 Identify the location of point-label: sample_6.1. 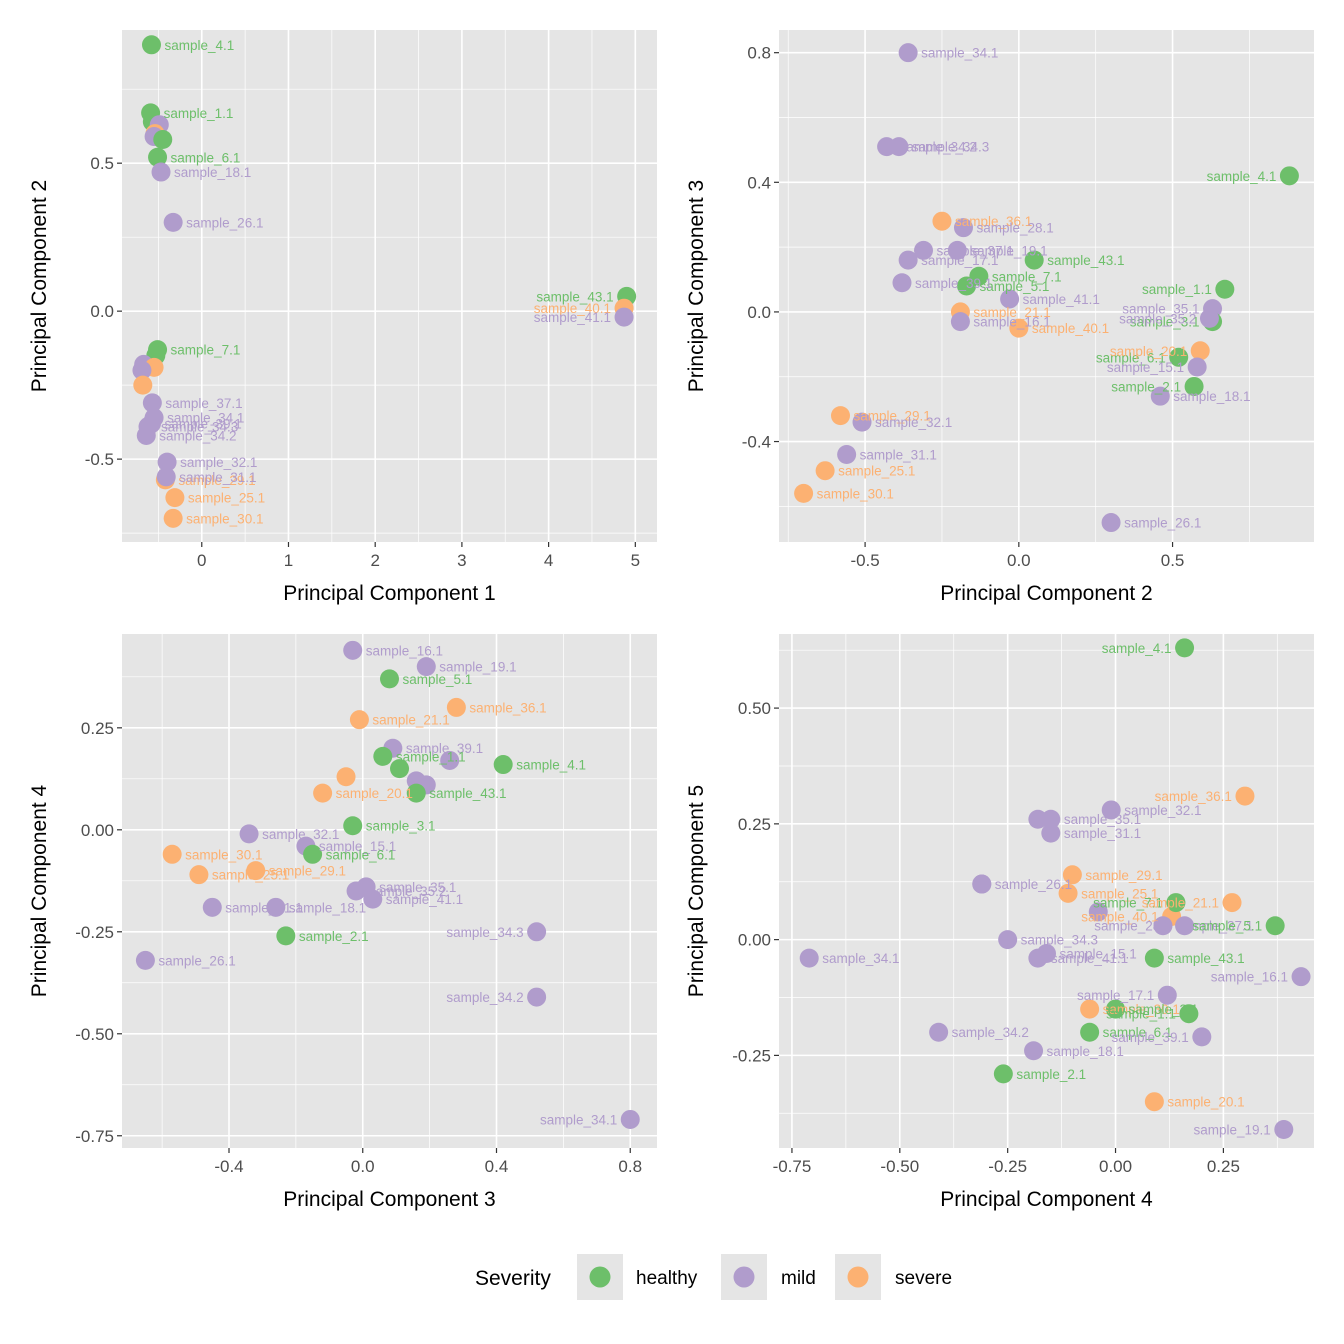
(1138, 1032).